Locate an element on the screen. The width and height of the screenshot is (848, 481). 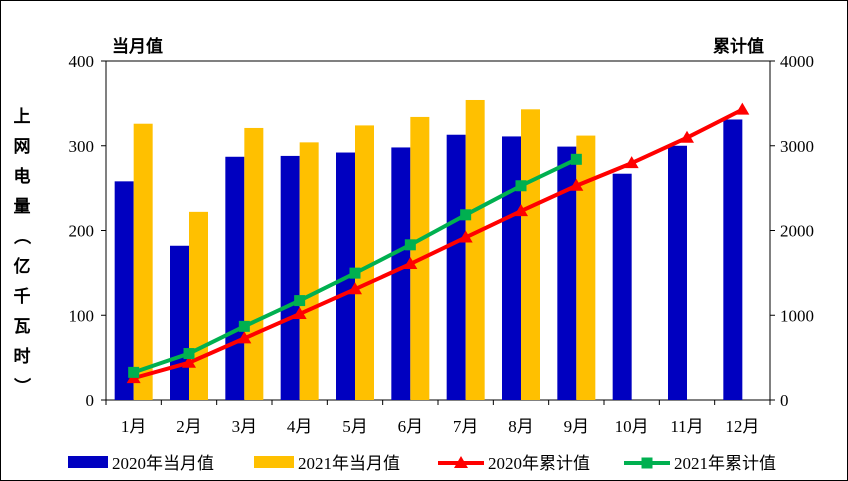
ylabel-char: 亿 is located at coordinates (22, 266).